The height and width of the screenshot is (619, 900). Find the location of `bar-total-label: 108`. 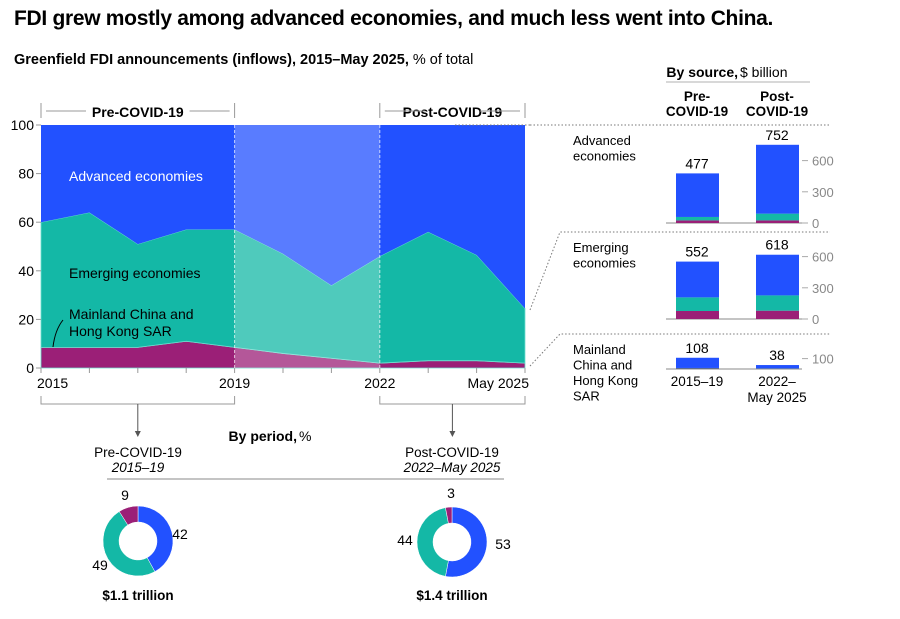

bar-total-label: 108 is located at coordinates (697, 348).